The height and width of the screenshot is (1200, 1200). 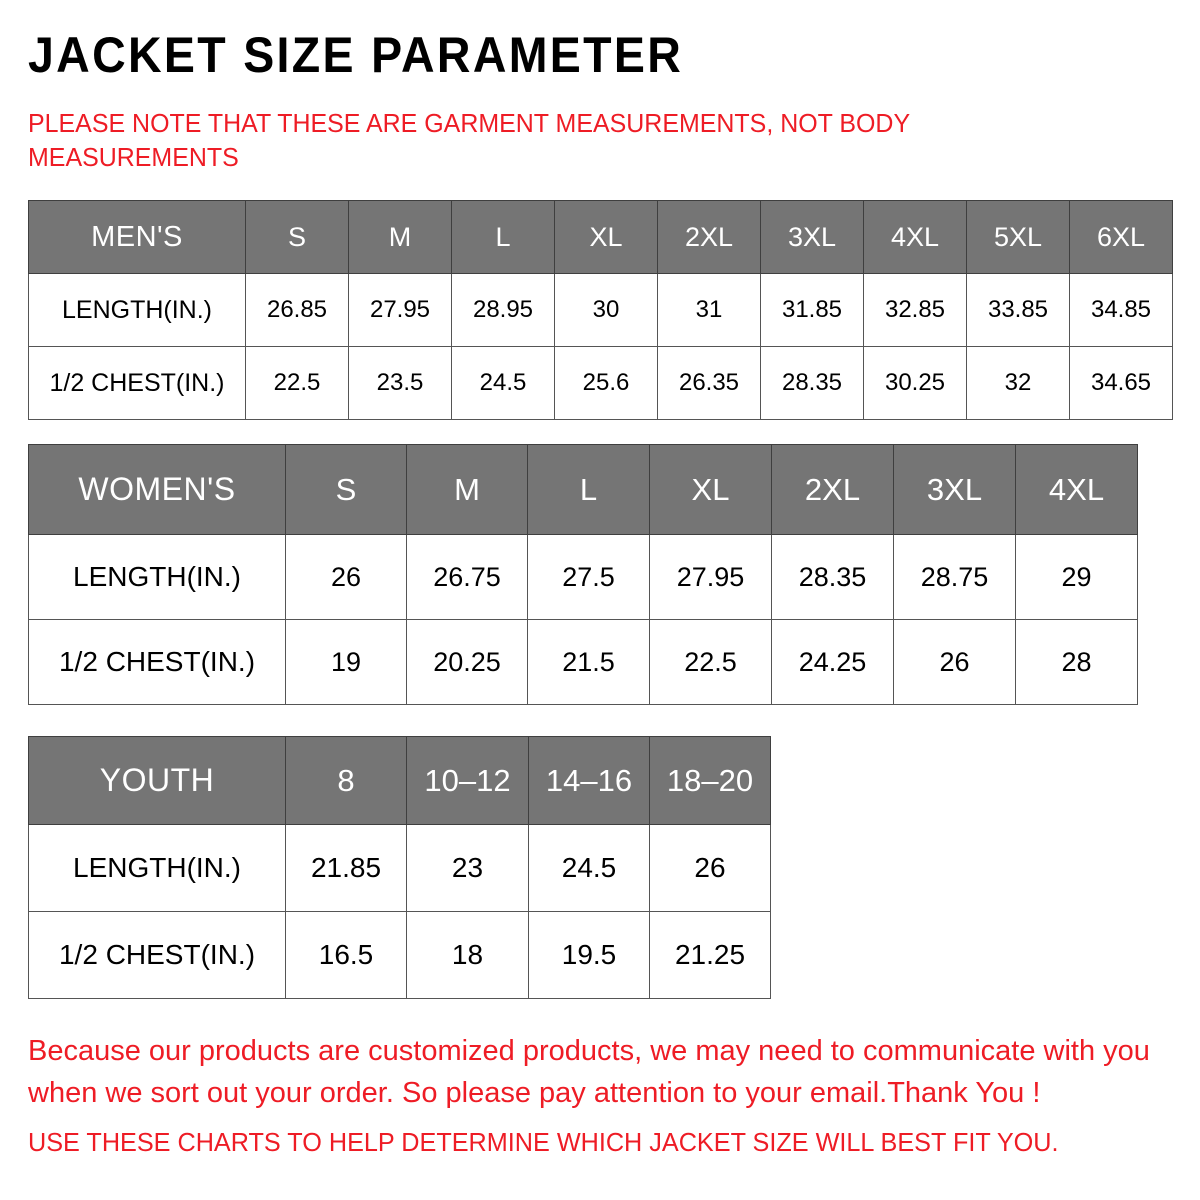 I want to click on womens-length-value-5: 28.75, so click(x=954, y=577).